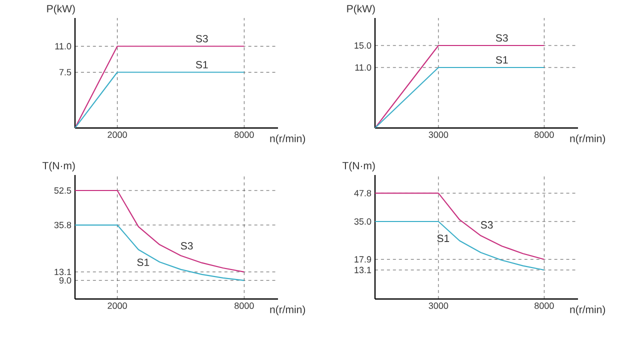 Image resolution: width=636 pixels, height=339 pixels. I want to click on y-tick-label: 17.9, so click(363, 259).